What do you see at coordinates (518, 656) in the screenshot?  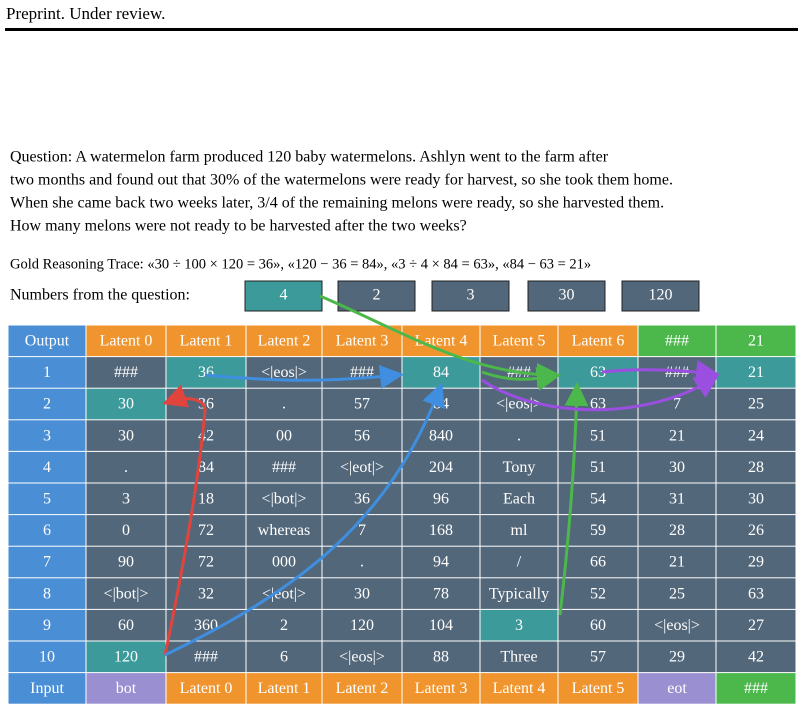 I see `cell-text: Three` at bounding box center [518, 656].